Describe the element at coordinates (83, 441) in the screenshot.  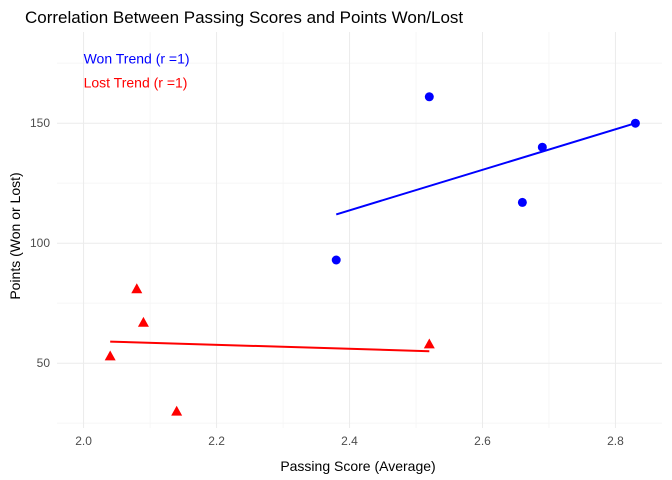
I see `x-tick-label: 2.0` at that location.